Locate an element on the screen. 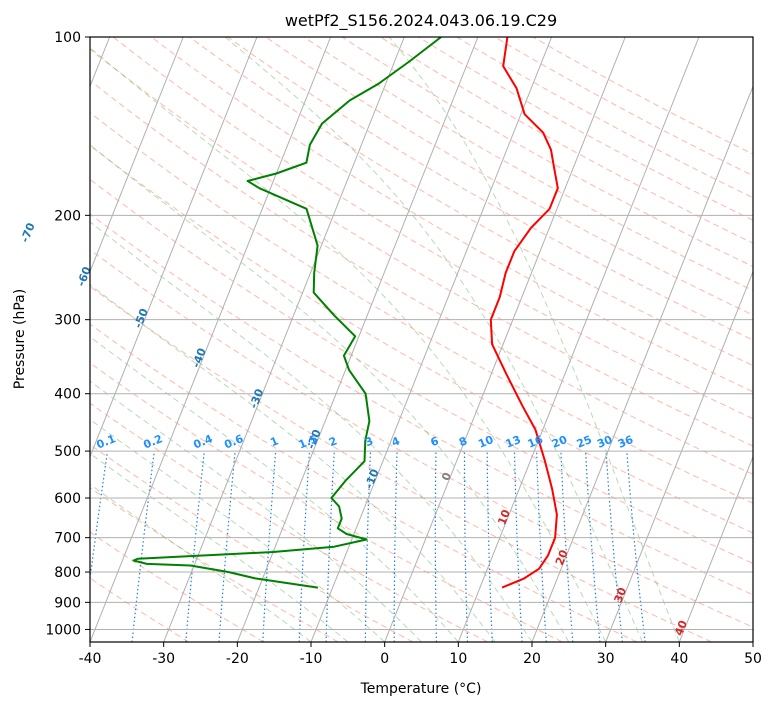 The image size is (775, 708). mixing-ratio-label: 6 is located at coordinates (435, 441).